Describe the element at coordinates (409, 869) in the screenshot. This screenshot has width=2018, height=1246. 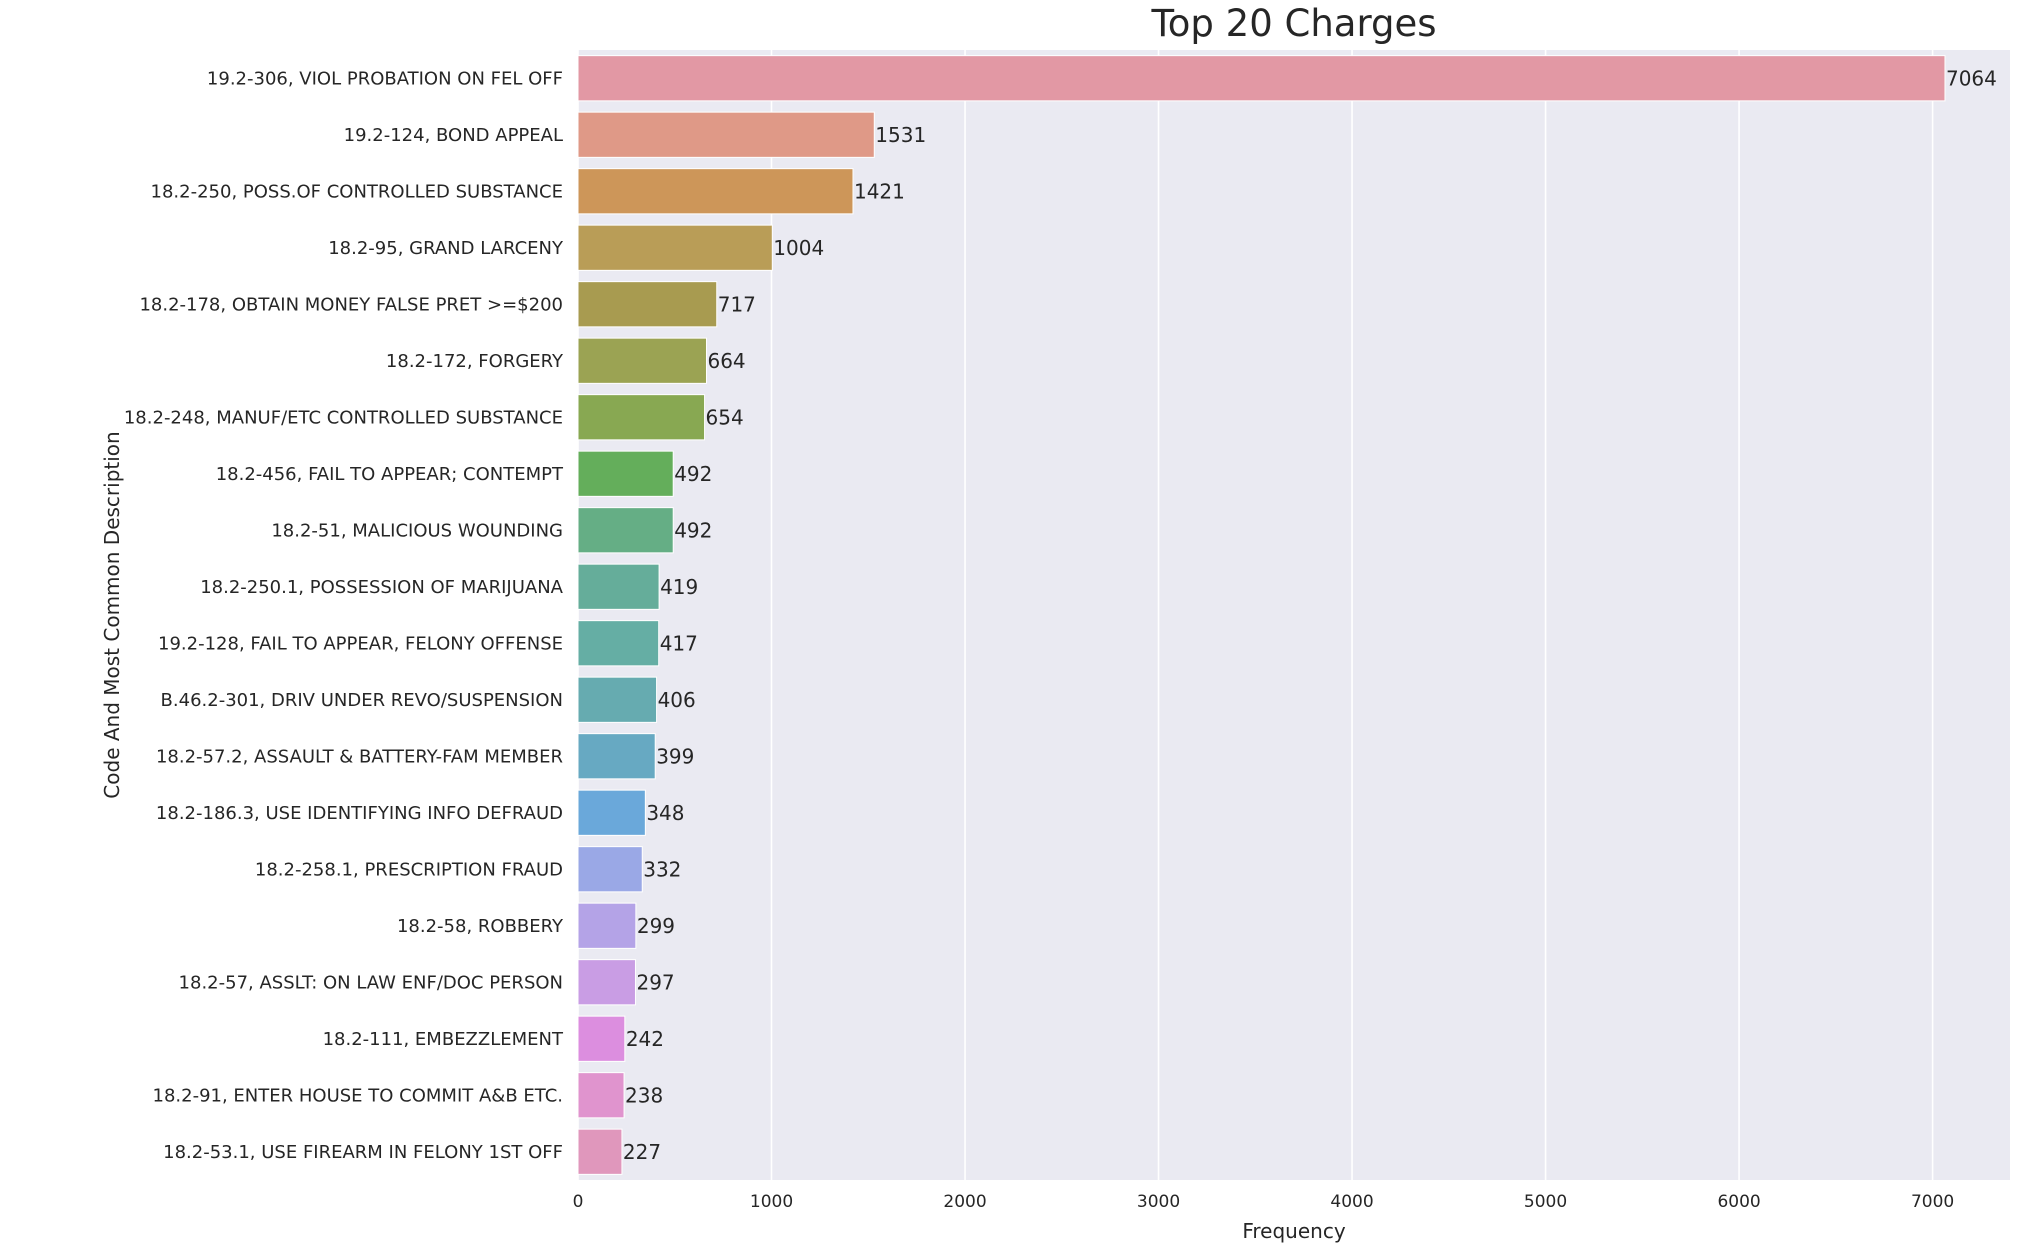
I see `y-tick-label: 18.2-258.1, PRESCRIPTION FRAUD` at that location.